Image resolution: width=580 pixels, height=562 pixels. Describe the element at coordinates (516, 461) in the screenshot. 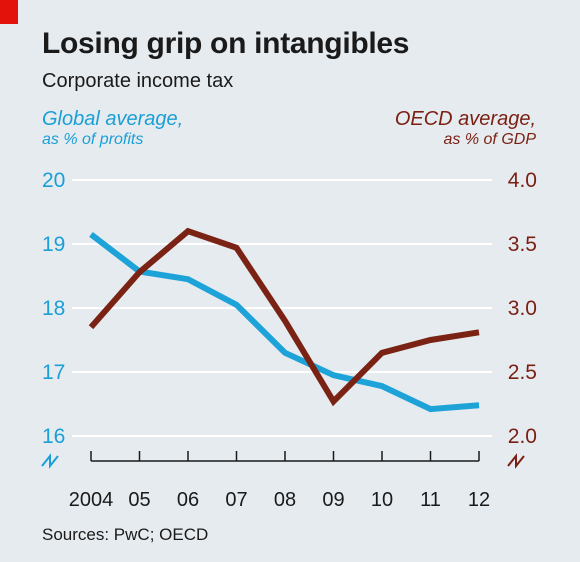

I see `right-axis-break-icon` at that location.